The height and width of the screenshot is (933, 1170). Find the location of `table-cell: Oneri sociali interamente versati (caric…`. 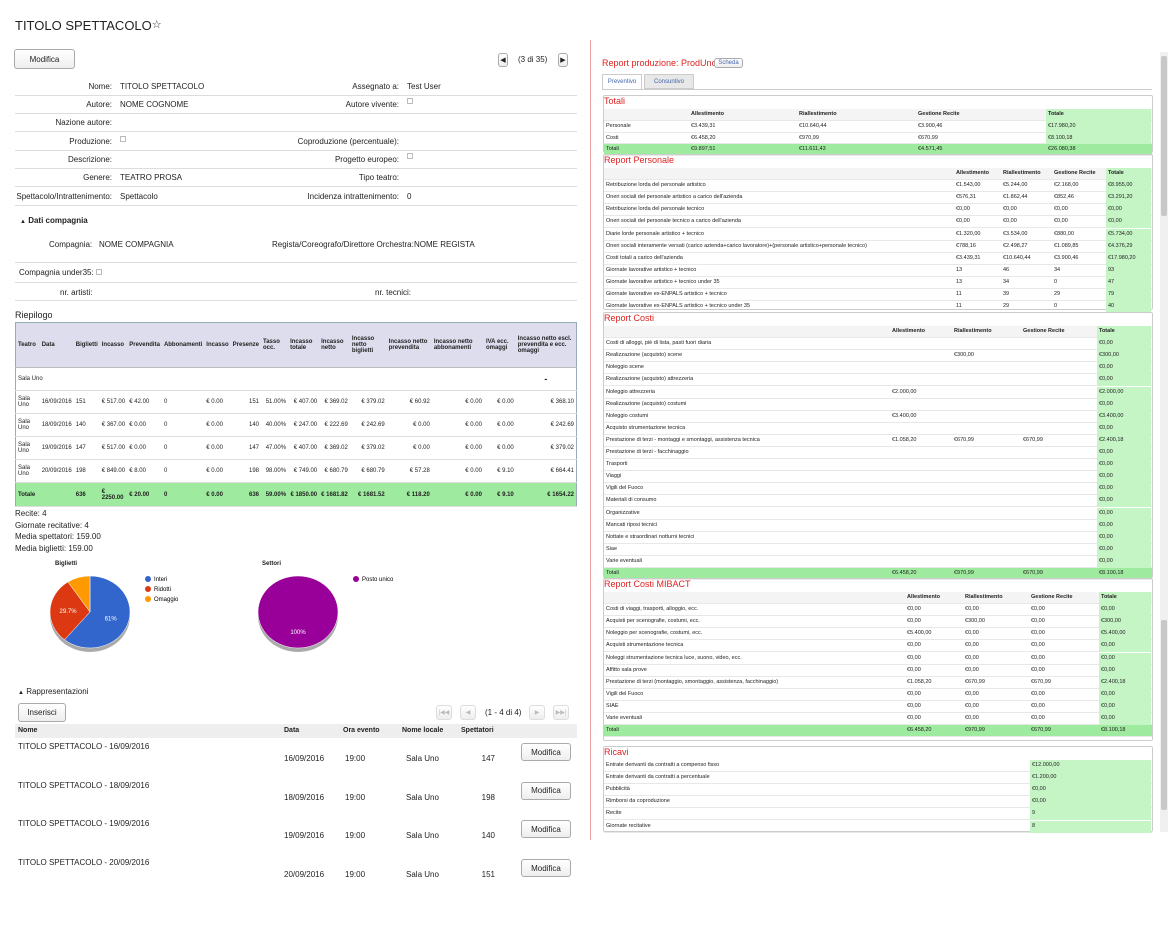

table-cell: Oneri sociali interamente versati (caric… is located at coordinates (736, 245).